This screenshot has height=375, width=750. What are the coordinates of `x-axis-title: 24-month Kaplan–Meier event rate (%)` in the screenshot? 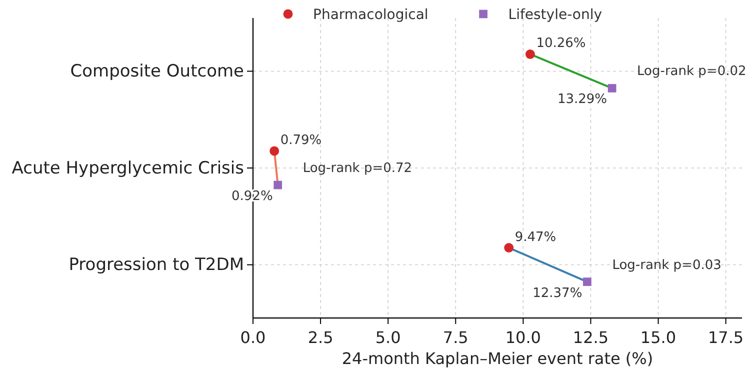 It's located at (498, 358).